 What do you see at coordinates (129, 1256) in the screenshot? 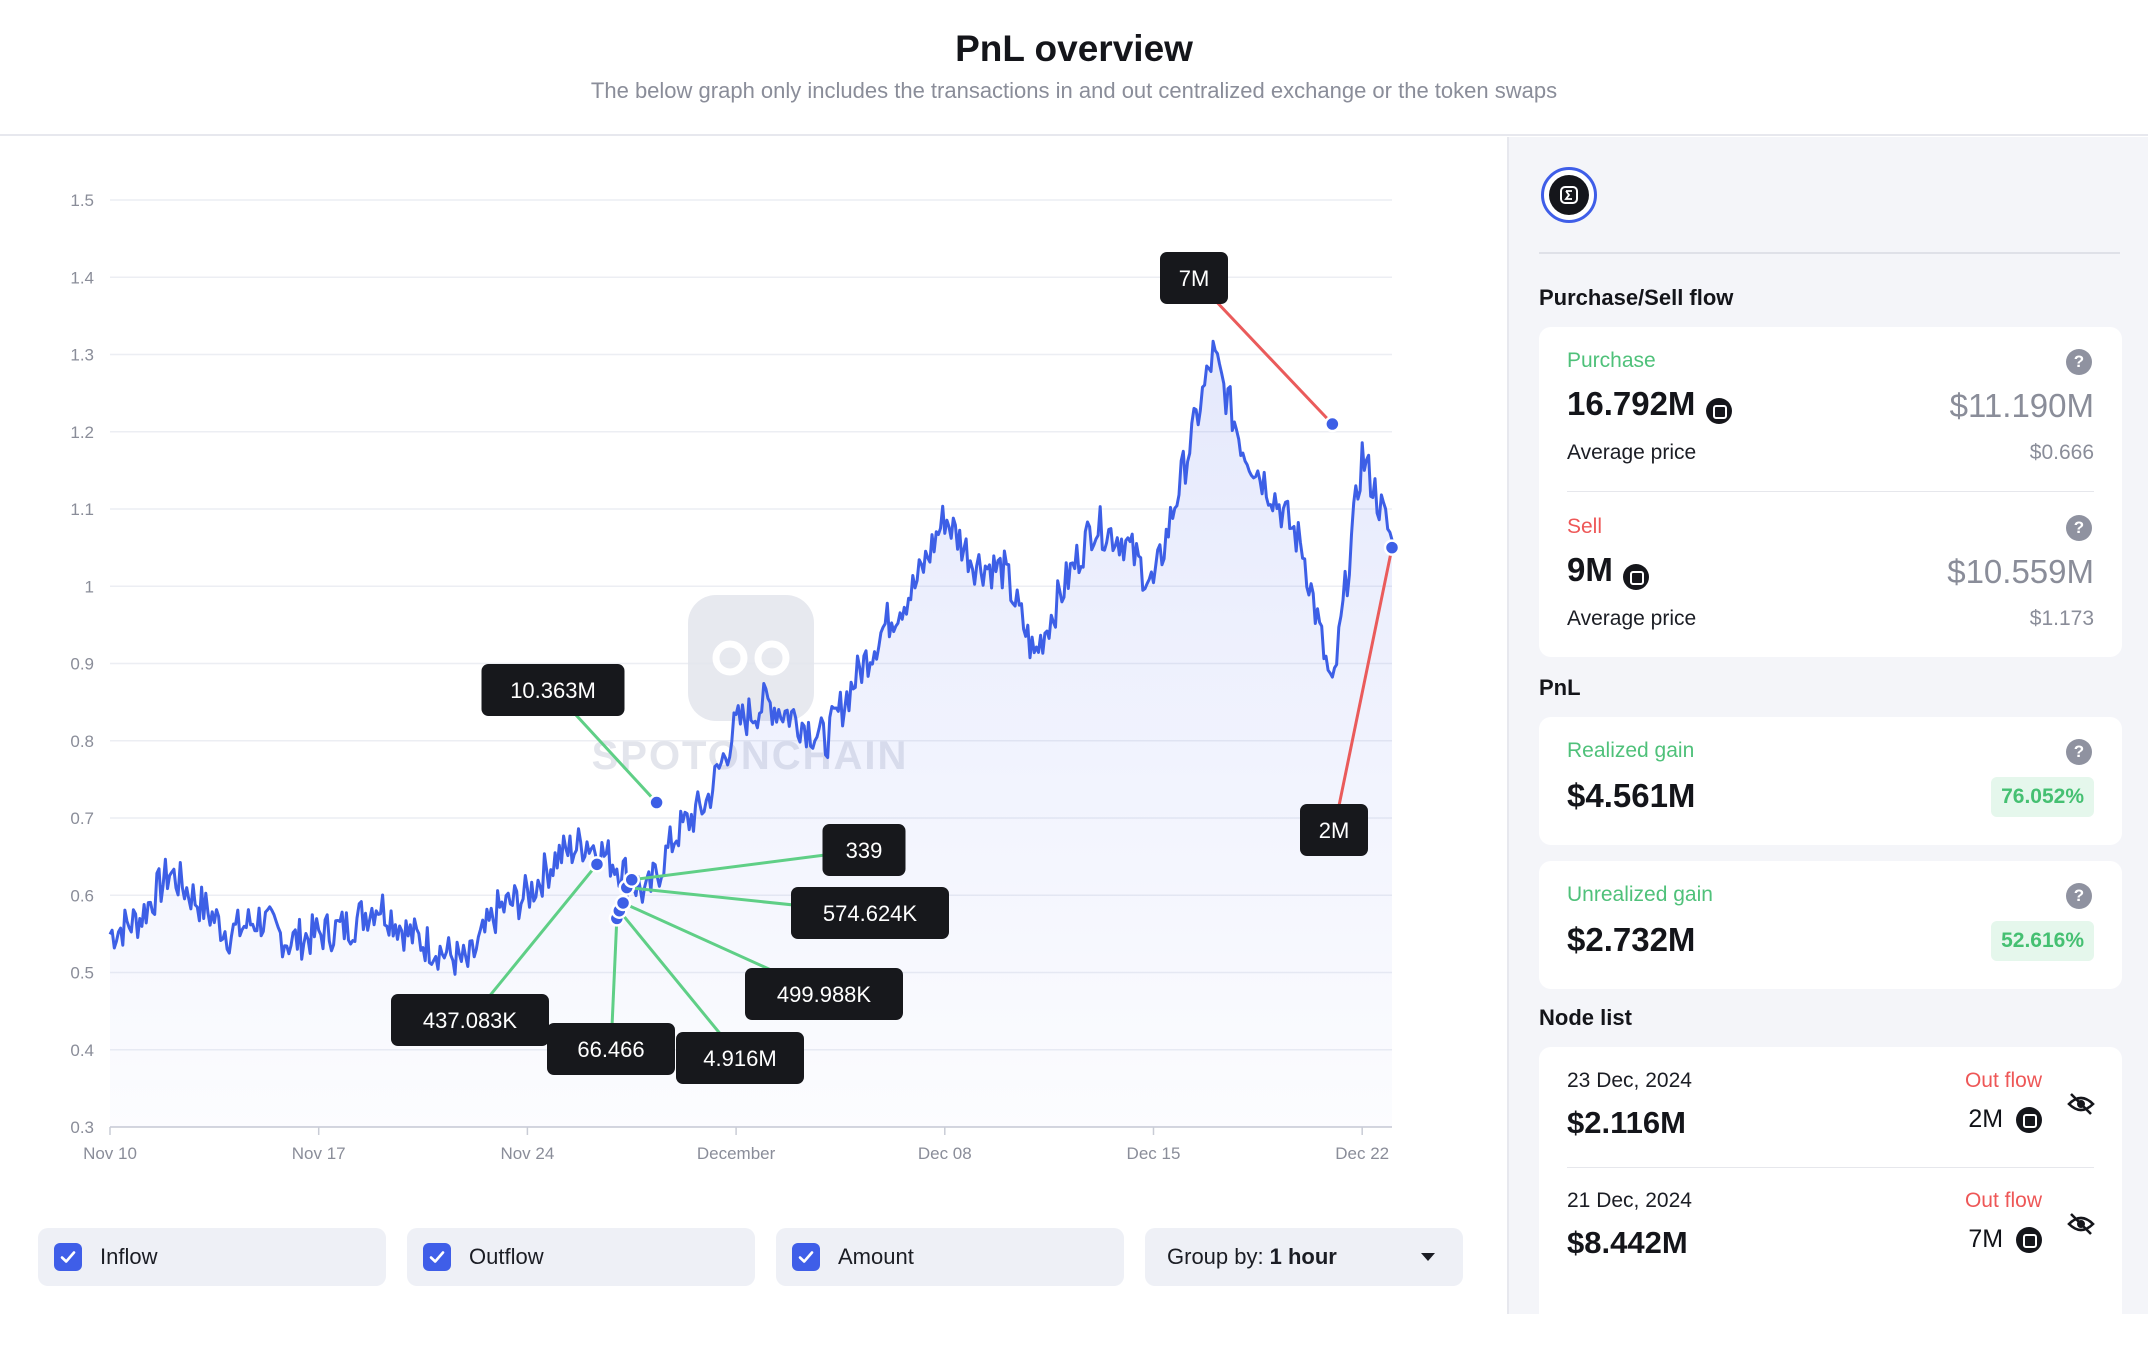
I see `inflow-label: Inflow` at bounding box center [129, 1256].